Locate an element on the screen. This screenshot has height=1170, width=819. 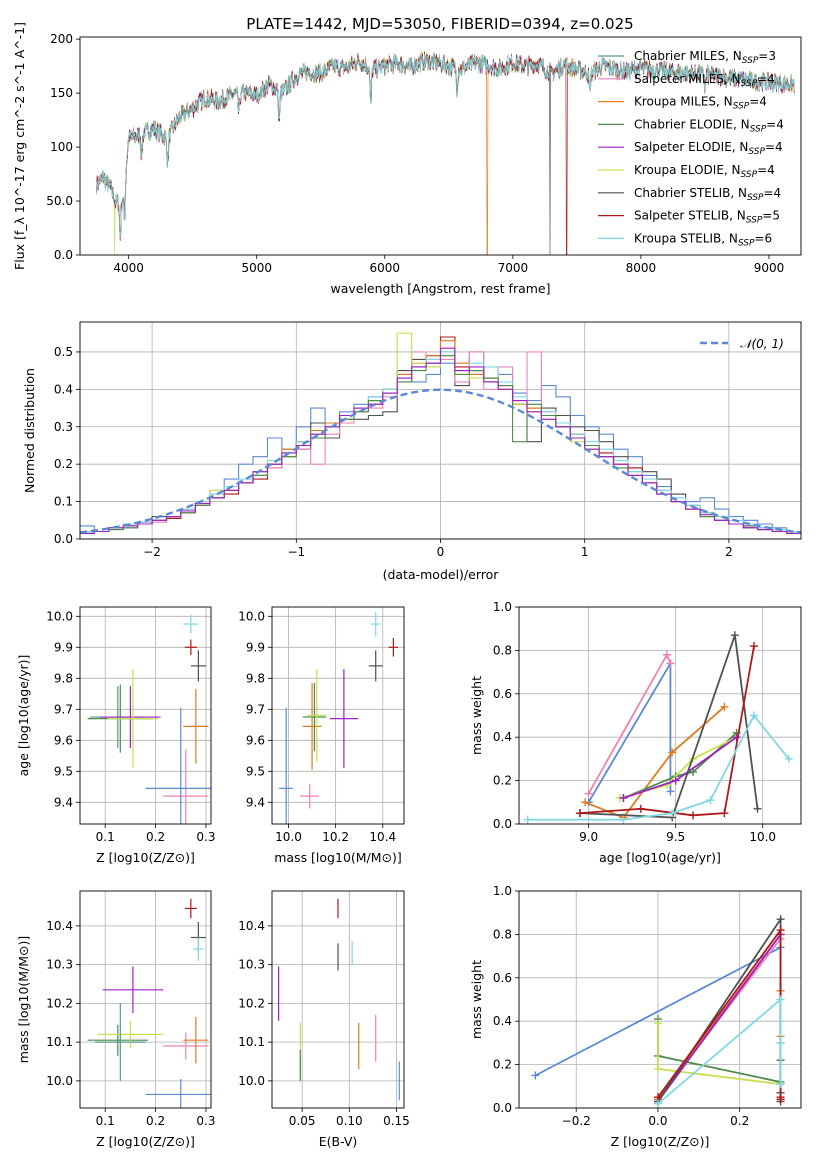
y-tick-label: 0.5 is located at coordinates (63, 352).